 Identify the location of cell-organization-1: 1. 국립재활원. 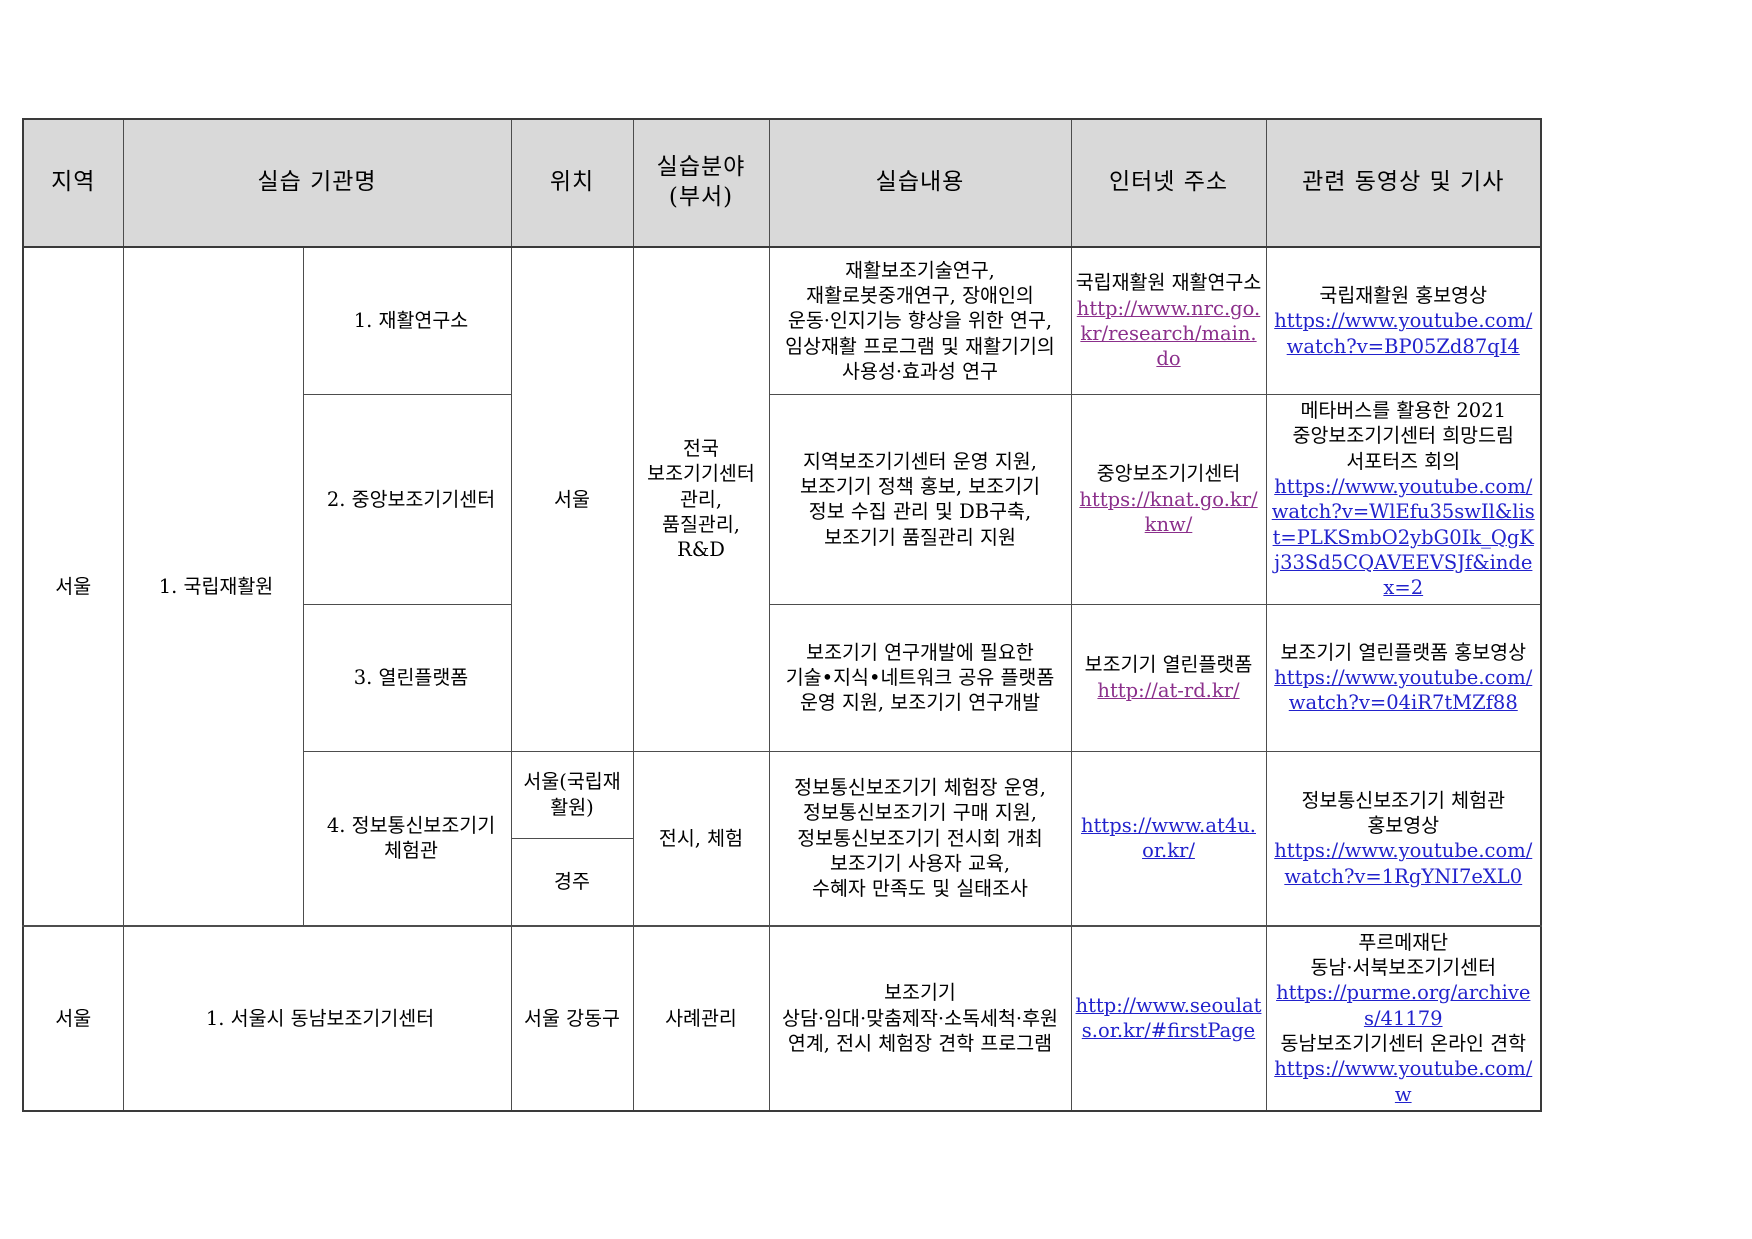
(213, 586).